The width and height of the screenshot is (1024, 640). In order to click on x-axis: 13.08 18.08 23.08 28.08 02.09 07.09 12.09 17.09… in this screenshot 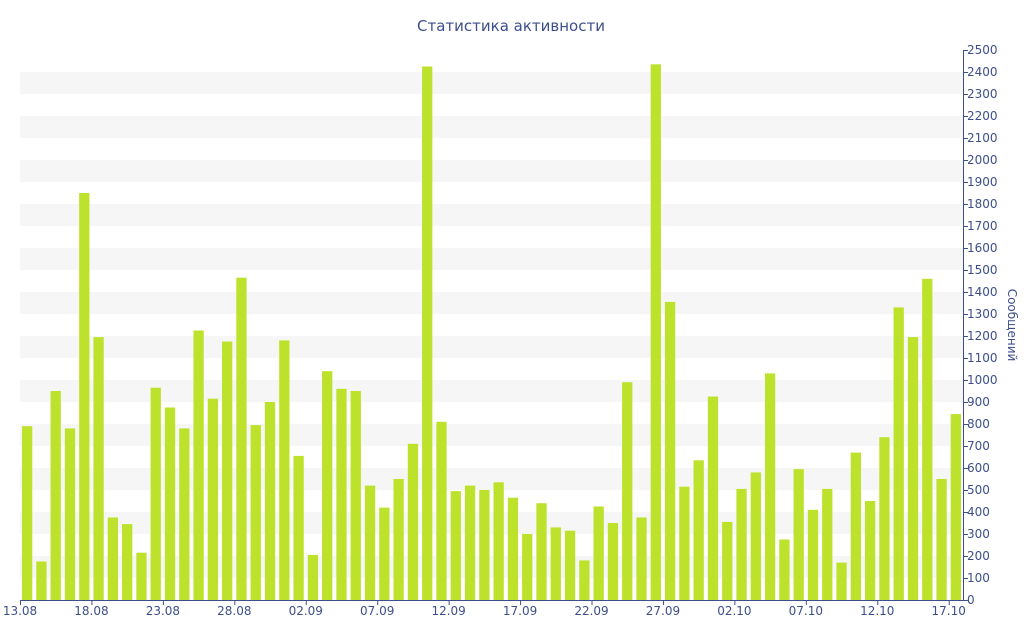, I will do `click(484, 609)`.